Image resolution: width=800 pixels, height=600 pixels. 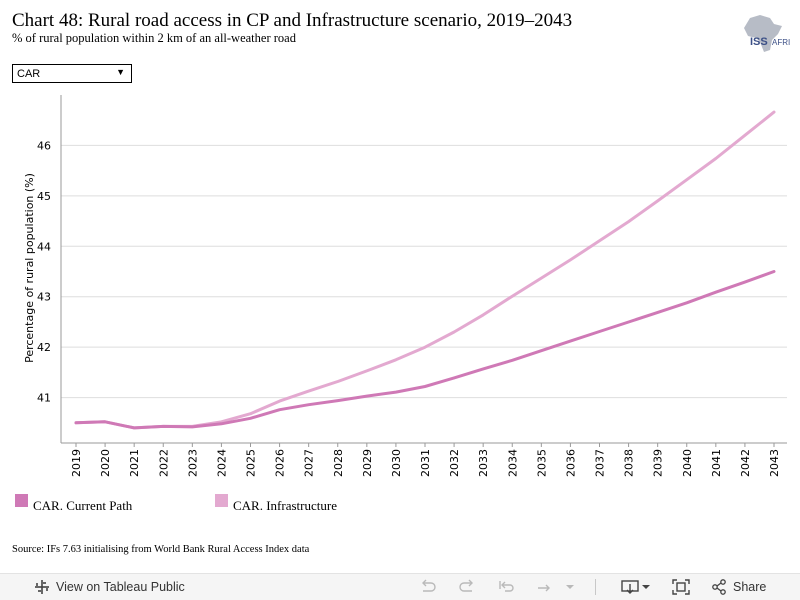 I want to click on legend-label-infrastructure: CAR. Infrastructure, so click(x=285, y=505).